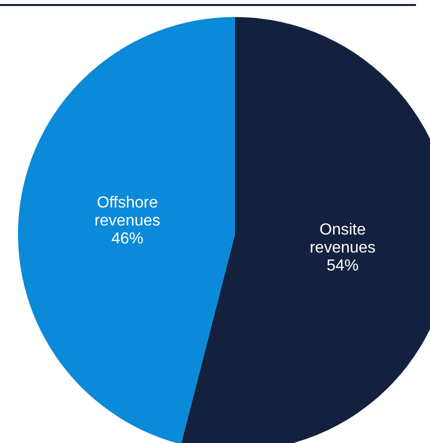  What do you see at coordinates (127, 238) in the screenshot?
I see `data-label: 46%` at bounding box center [127, 238].